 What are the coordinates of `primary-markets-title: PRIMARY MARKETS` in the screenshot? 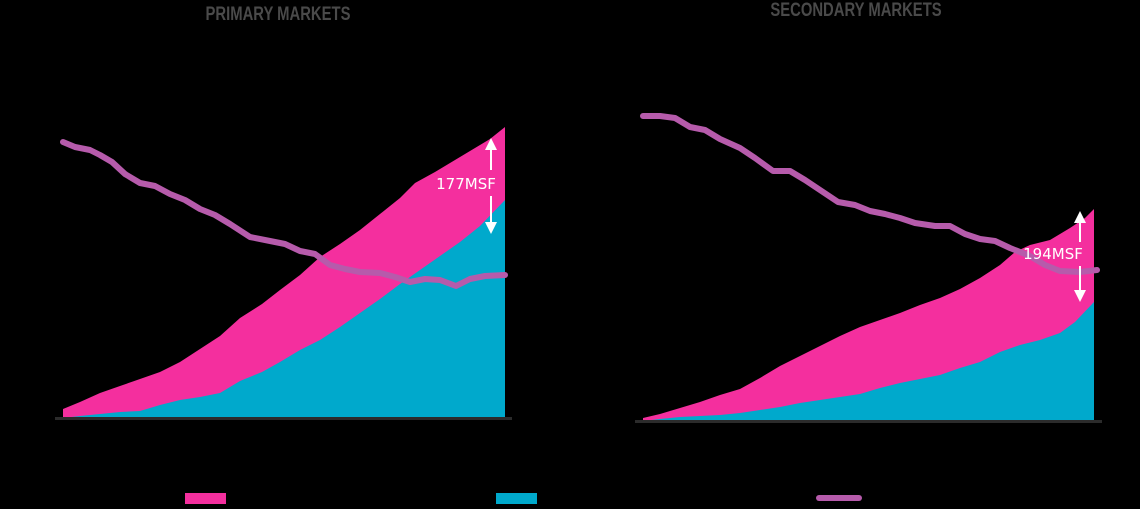 It's located at (278, 14).